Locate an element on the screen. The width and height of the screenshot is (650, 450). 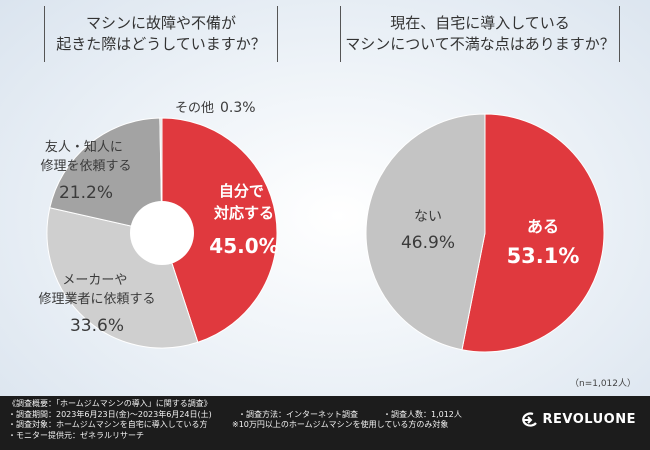
sample-size-note: （n=1,012人） is located at coordinates (602, 384).